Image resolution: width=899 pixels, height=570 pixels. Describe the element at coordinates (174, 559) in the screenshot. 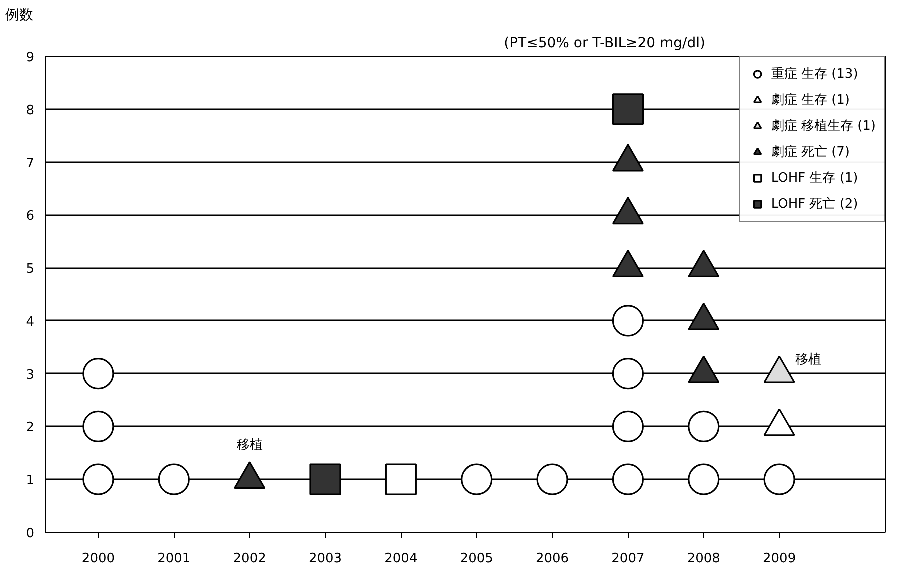

I see `x-tick-label: 2001` at that location.